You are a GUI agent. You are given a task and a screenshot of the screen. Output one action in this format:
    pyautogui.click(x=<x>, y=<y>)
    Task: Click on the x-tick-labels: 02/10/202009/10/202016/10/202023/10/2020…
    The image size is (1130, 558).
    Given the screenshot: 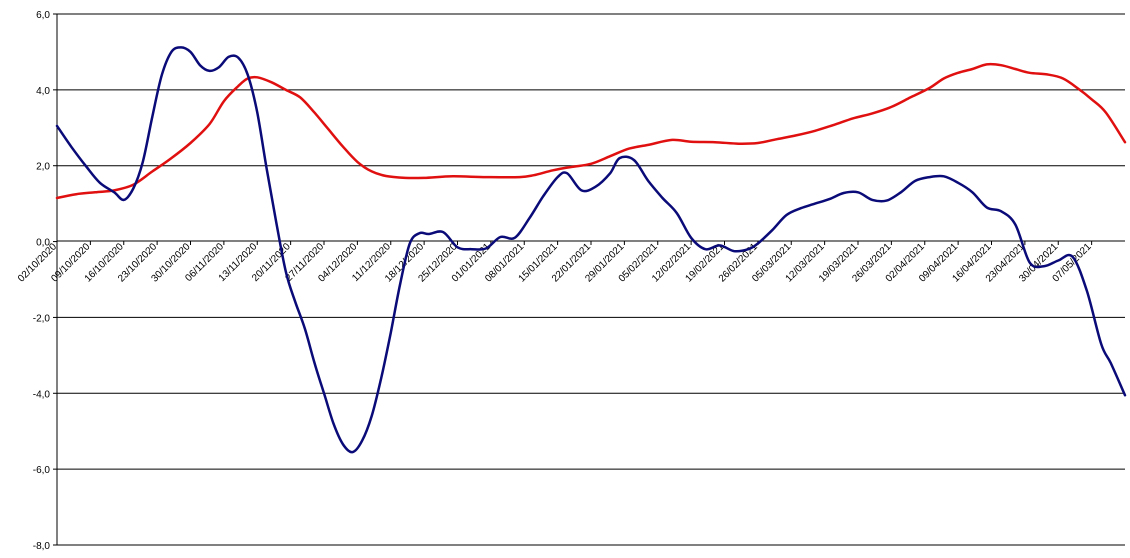 What is the action you would take?
    pyautogui.click(x=555, y=263)
    